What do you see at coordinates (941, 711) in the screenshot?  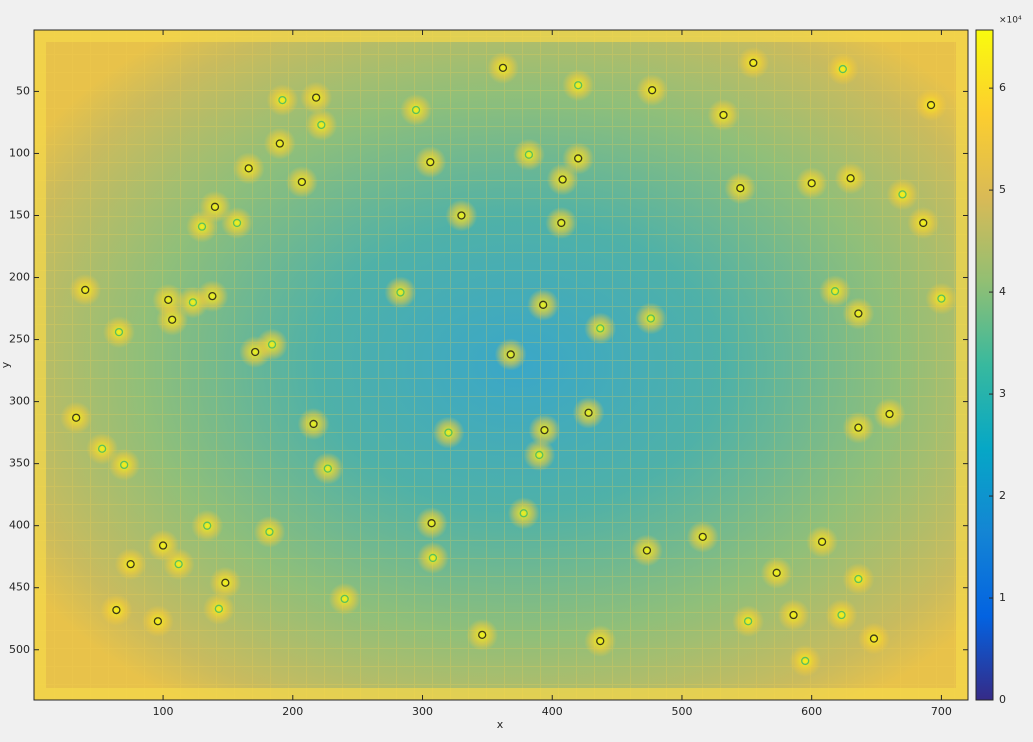 I see `x-tick-label: 700` at bounding box center [941, 711].